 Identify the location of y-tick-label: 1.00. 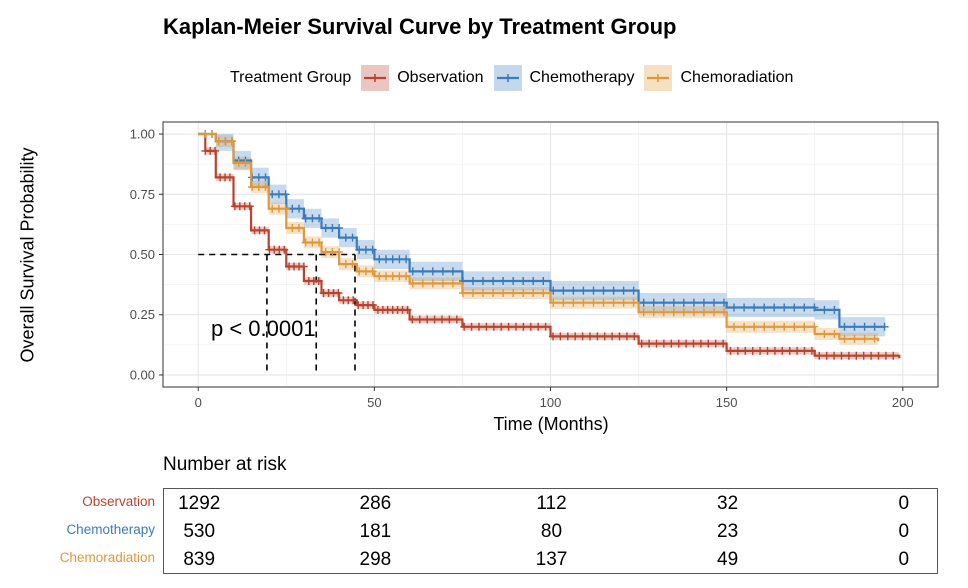
(142, 134).